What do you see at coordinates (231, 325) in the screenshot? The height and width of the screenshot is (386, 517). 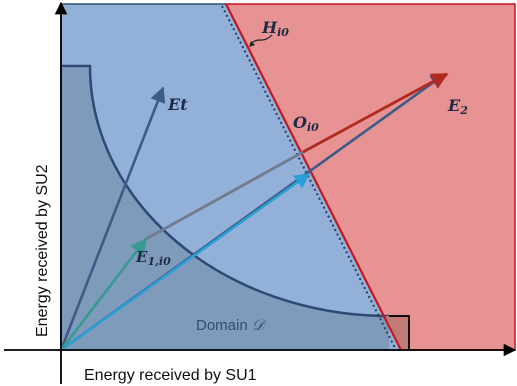 I see `domain-label: Domain 𝒟` at bounding box center [231, 325].